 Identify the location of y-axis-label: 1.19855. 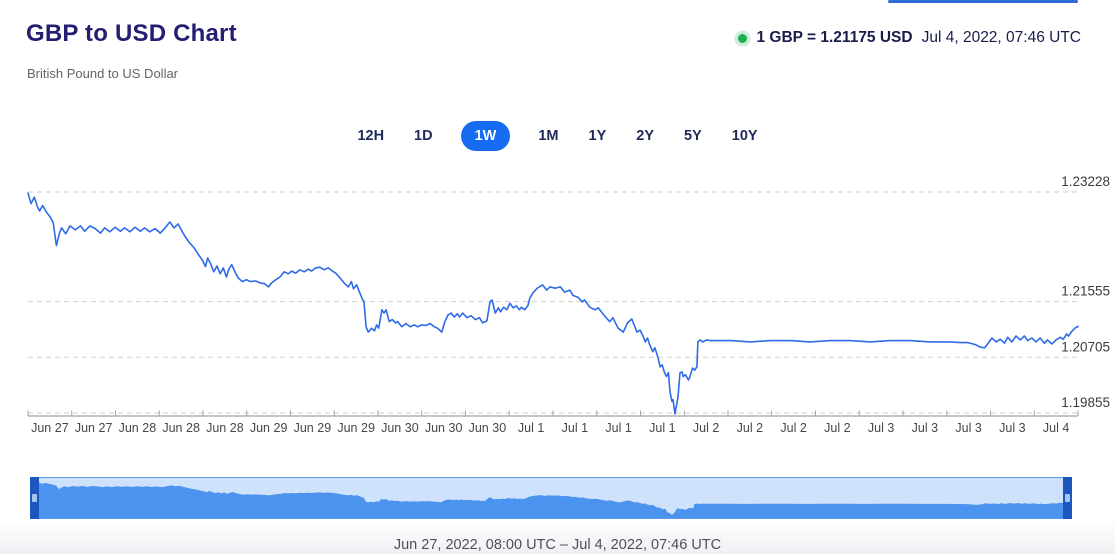
(1085, 402).